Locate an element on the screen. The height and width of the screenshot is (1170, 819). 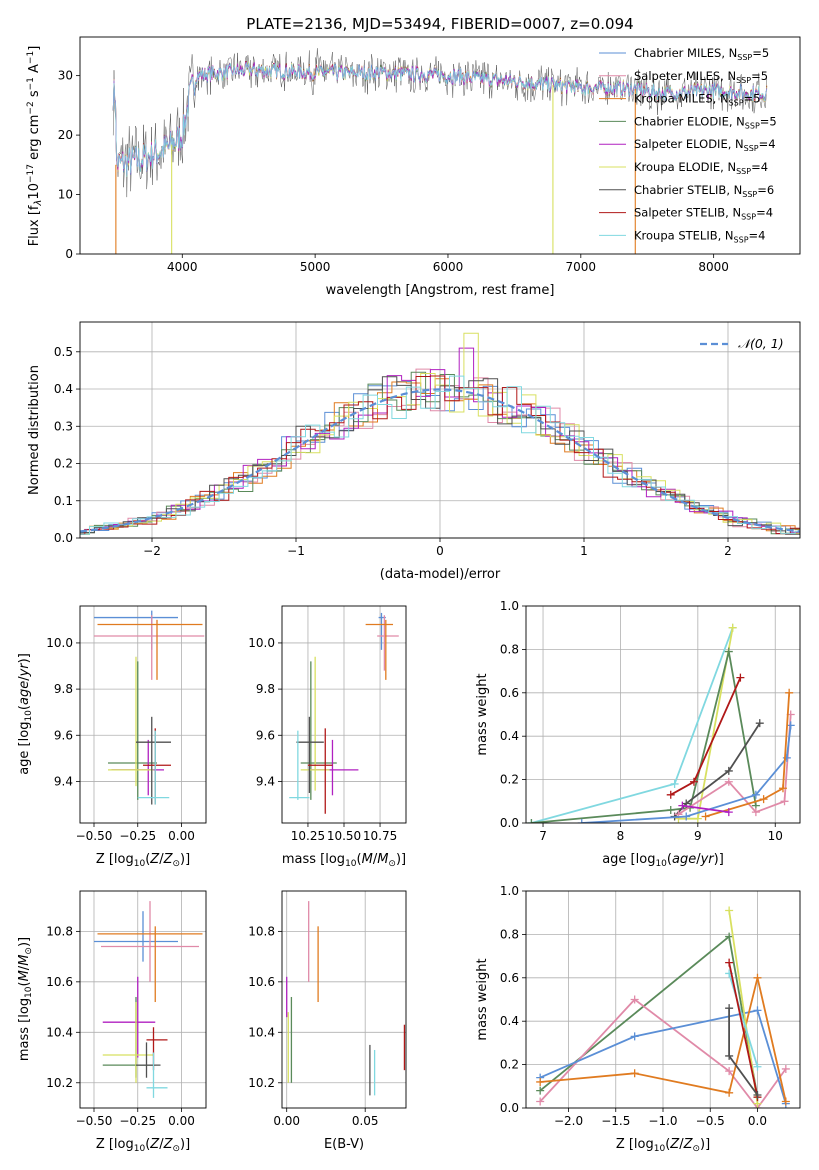
y-tick-label: 9.8 is located at coordinates (265, 689).